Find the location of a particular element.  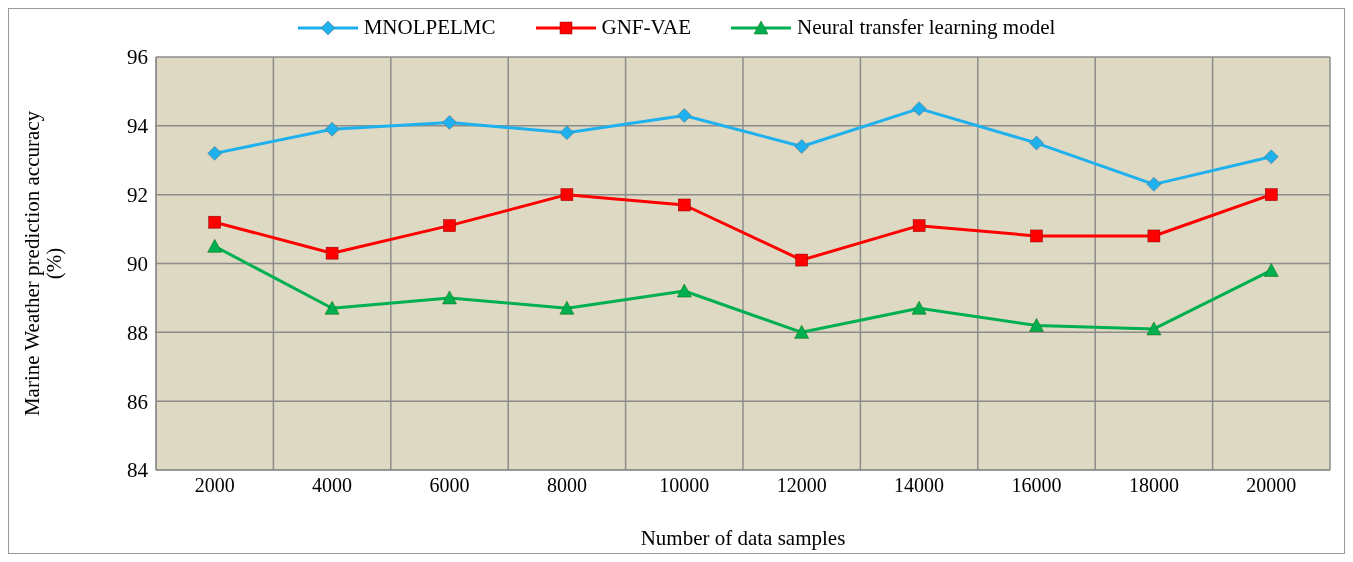

y-tick-label: 90 is located at coordinates (137, 263).